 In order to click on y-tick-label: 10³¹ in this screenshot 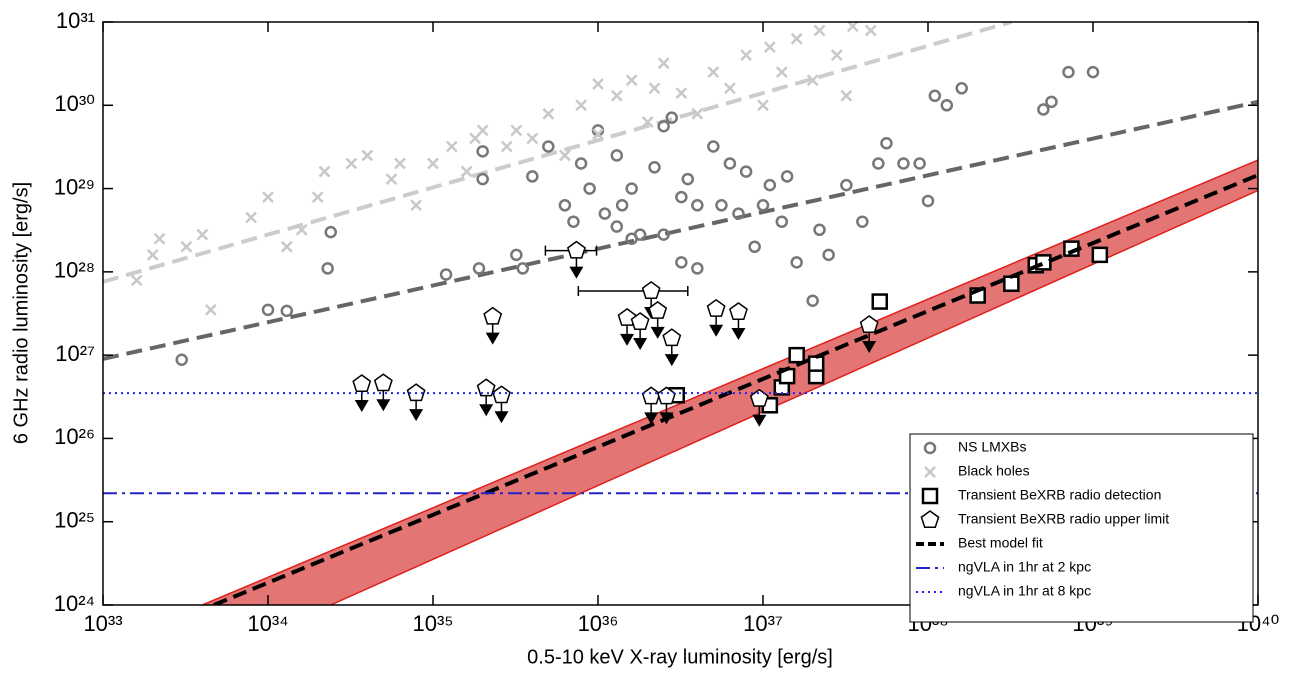, I will do `click(75, 20)`.